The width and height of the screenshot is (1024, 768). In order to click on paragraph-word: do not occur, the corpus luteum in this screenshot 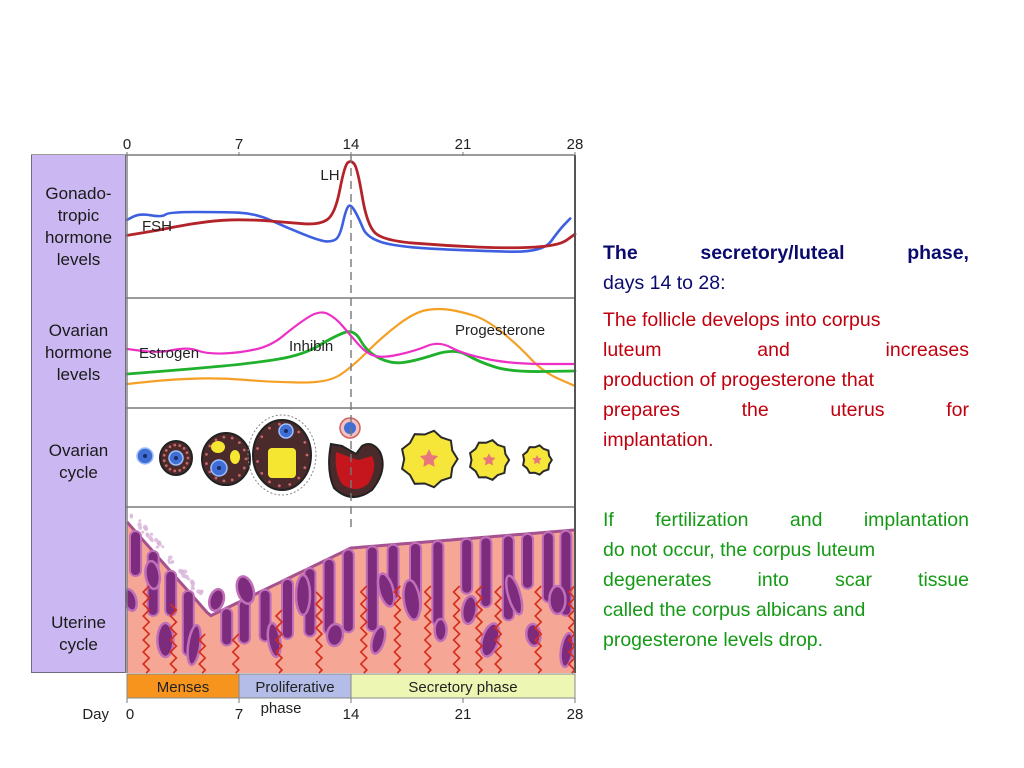, I will do `click(739, 550)`.